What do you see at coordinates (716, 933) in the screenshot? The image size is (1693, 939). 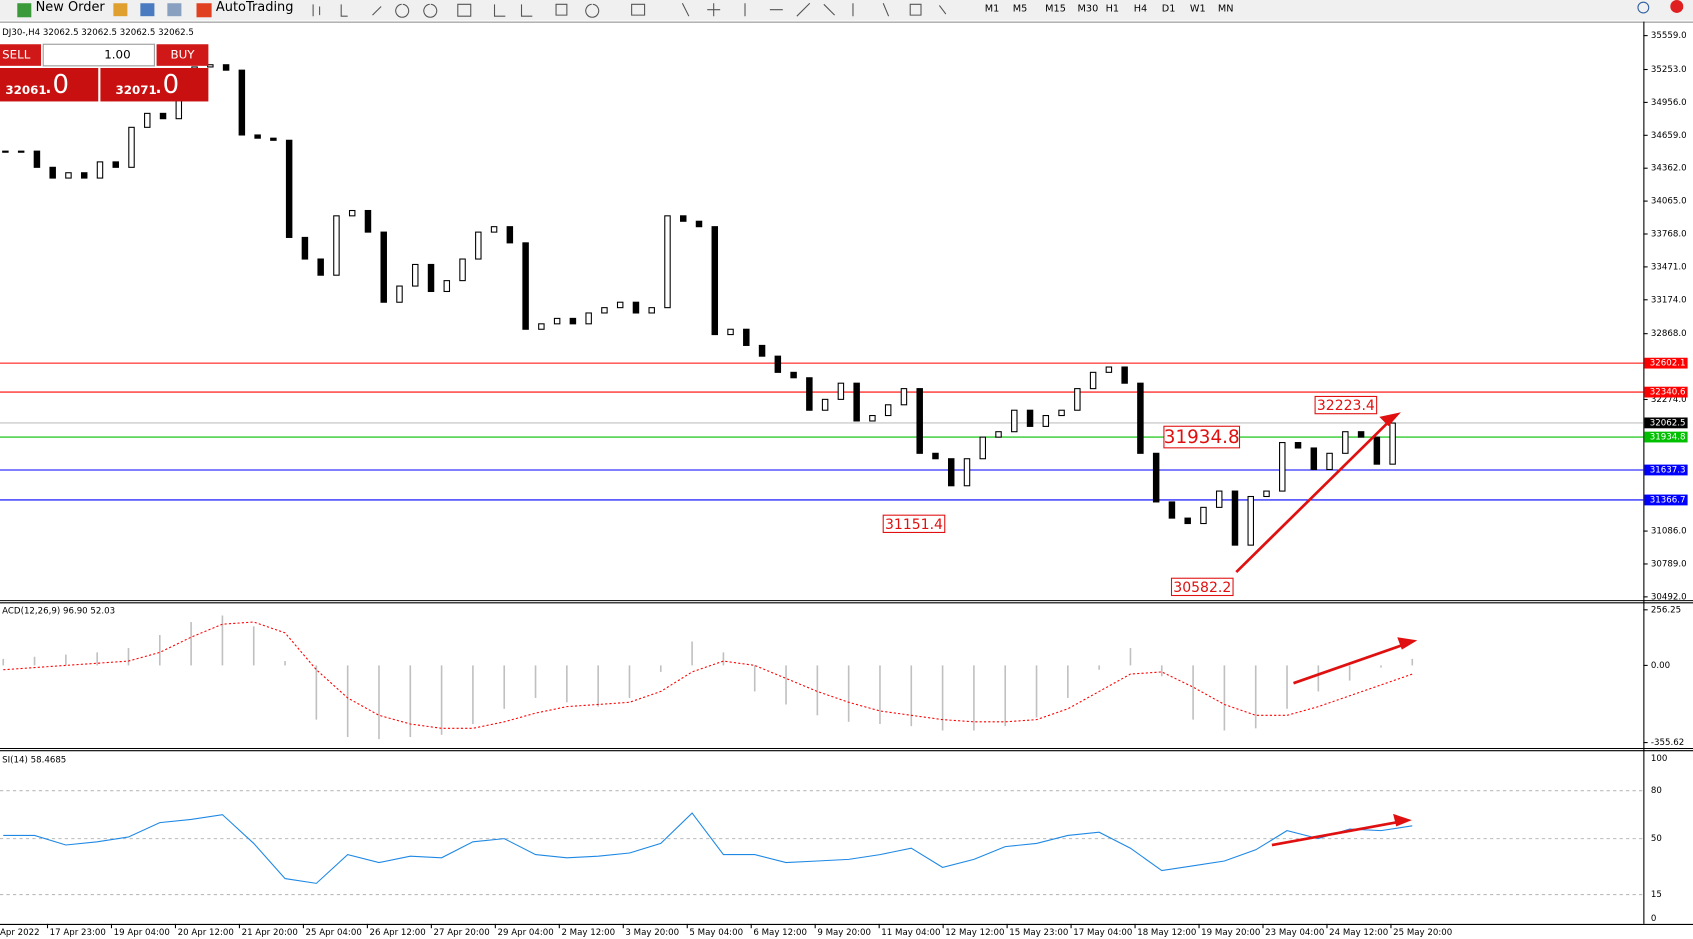 I see `time-label: 5 May 04:00` at bounding box center [716, 933].